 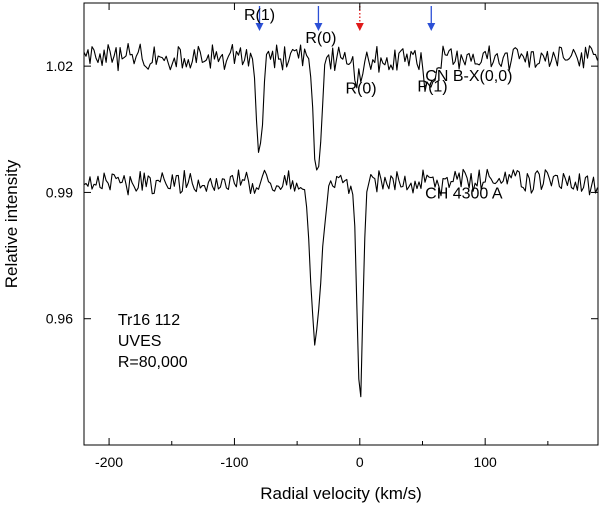 I want to click on x-axis-title: Radial velocity (km/s), so click(x=341, y=493).